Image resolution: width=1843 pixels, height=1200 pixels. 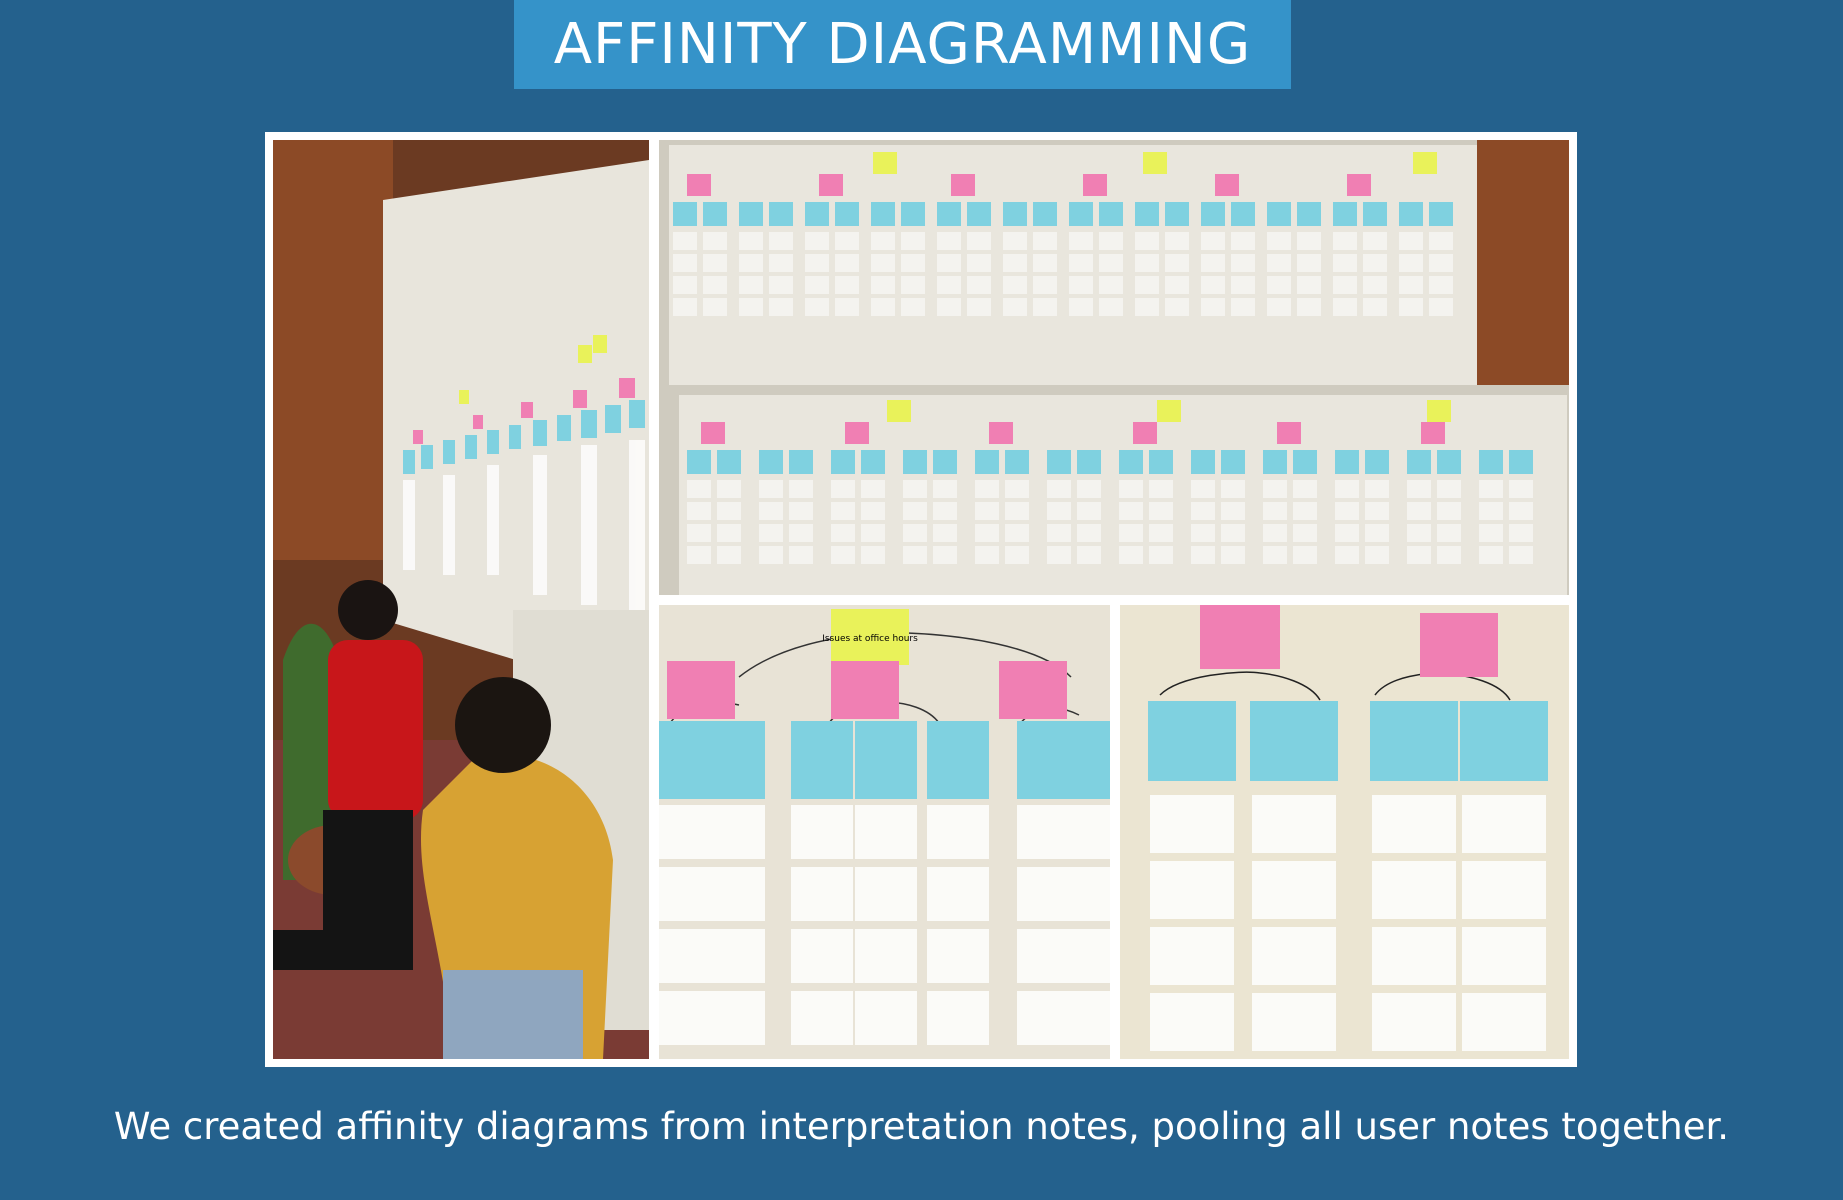 I want to click on student-questions-closeup-photo, so click(x=1344, y=832).